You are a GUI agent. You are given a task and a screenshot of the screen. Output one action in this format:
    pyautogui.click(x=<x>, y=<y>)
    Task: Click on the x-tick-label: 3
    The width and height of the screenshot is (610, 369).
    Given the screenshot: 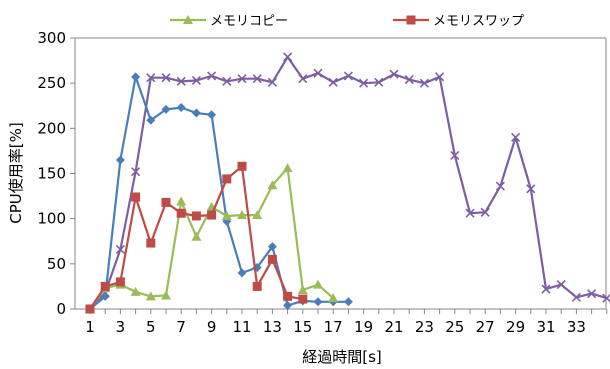 What is the action you would take?
    pyautogui.click(x=121, y=327)
    